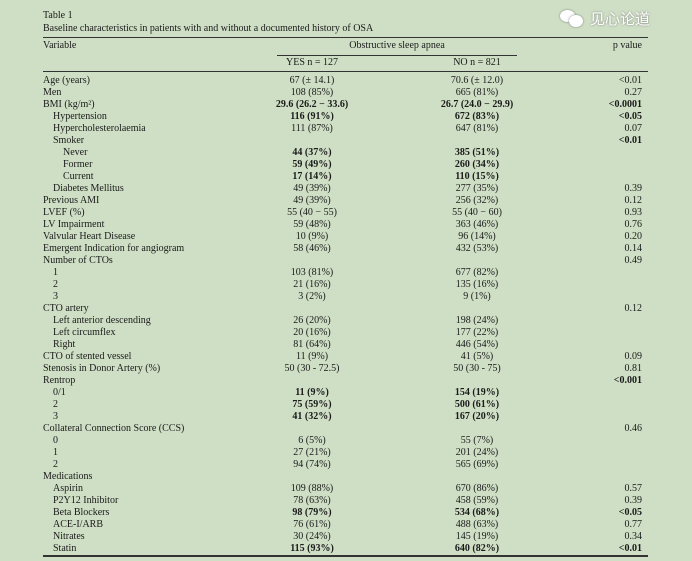 The height and width of the screenshot is (561, 692). I want to click on cell-yes: 41 (32%), so click(312, 416).